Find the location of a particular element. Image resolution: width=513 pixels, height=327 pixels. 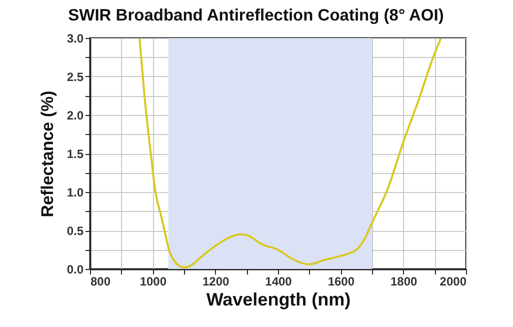

y-axis-title: Reflectance (%) is located at coordinates (47, 154).